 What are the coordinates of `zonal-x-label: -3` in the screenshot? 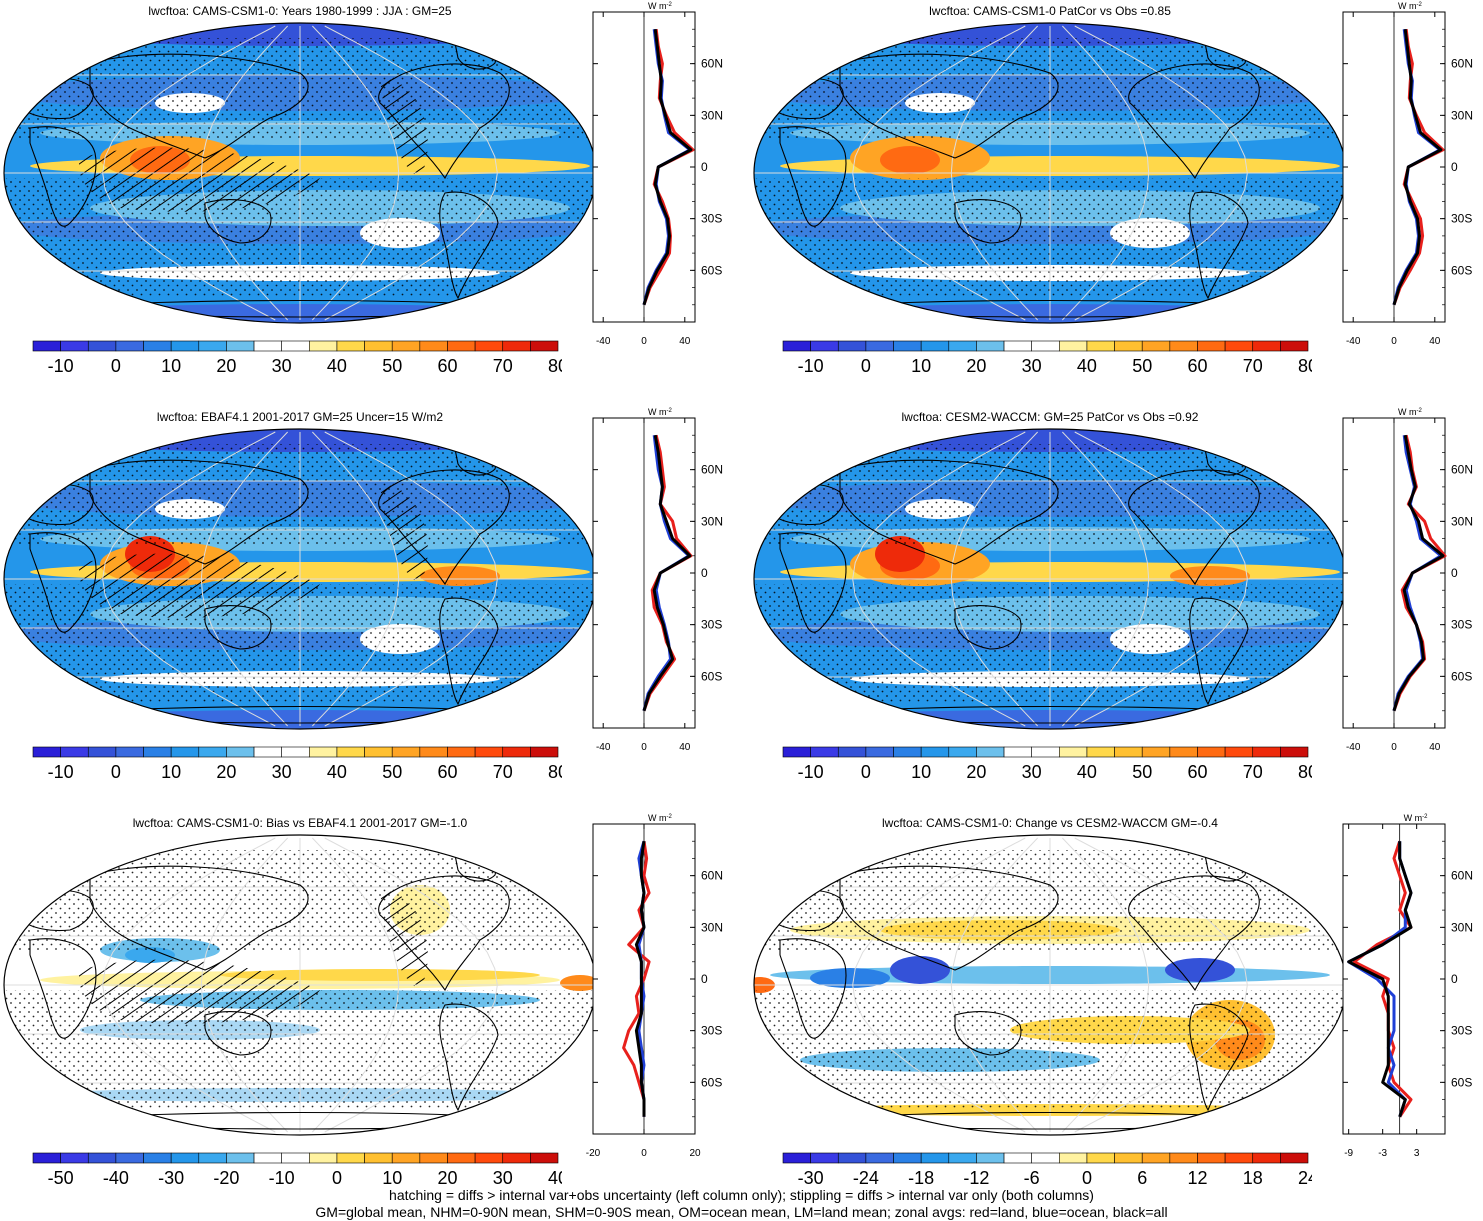 It's located at (1382, 1153).